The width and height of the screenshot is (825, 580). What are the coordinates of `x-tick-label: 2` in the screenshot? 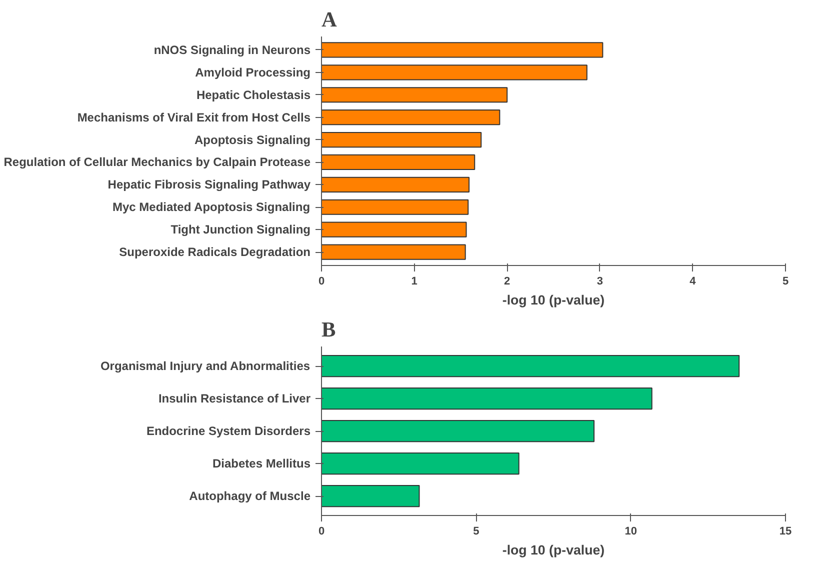 It's located at (507, 282).